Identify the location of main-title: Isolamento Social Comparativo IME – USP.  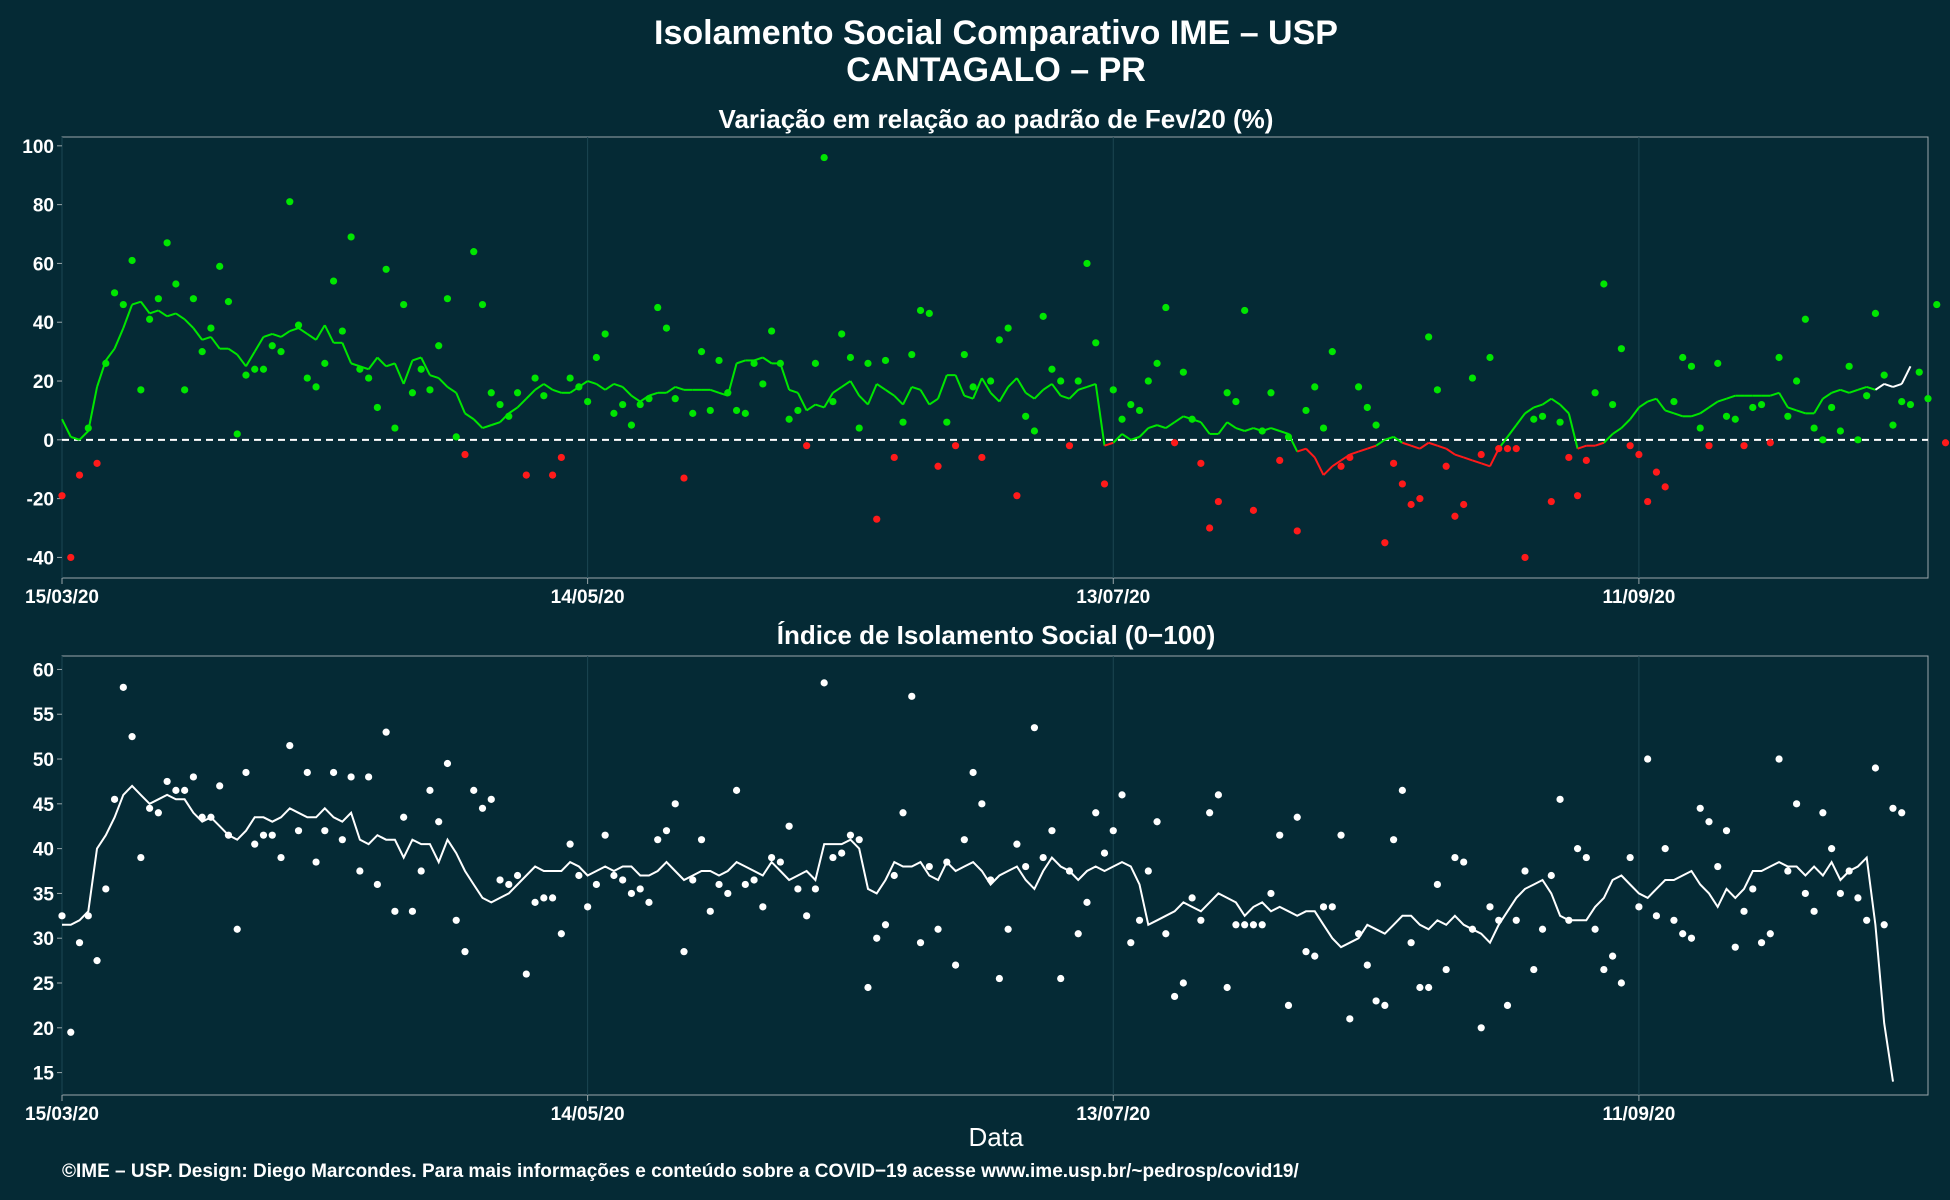
(996, 33).